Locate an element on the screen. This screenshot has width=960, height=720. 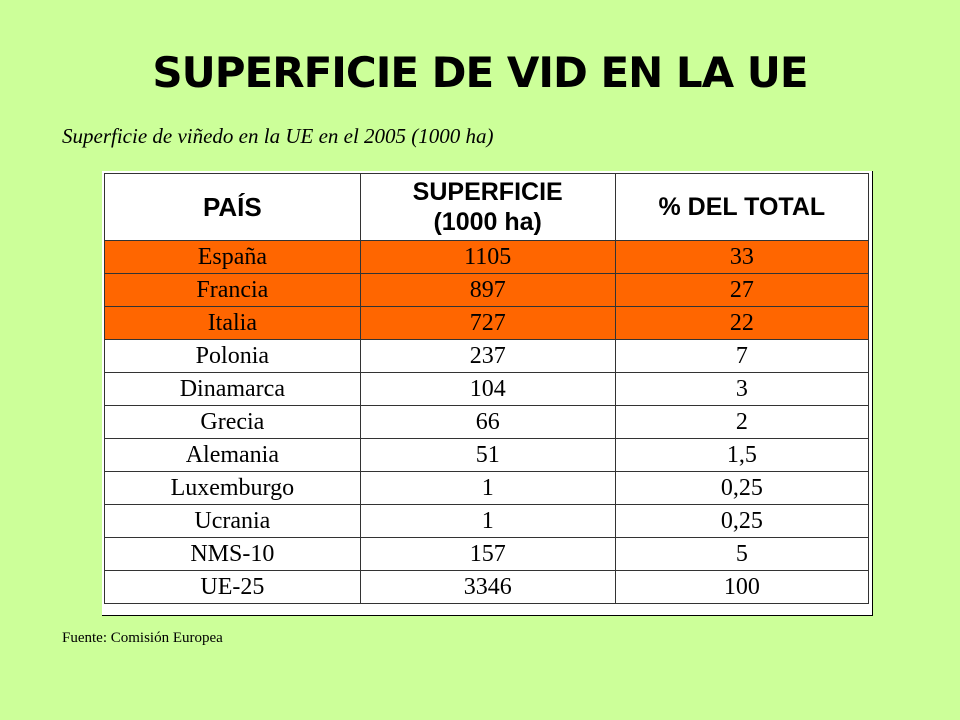
cell-area: 1105 is located at coordinates (487, 257).